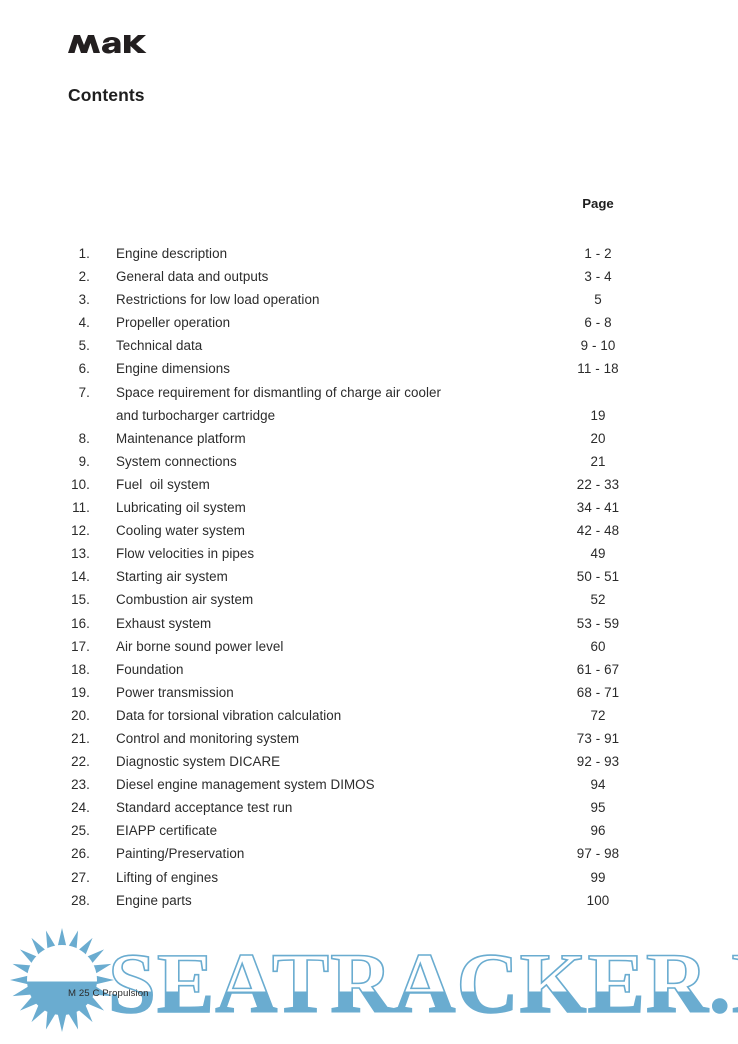 The height and width of the screenshot is (1044, 738). What do you see at coordinates (80, 531) in the screenshot?
I see `toc-entry-number: 12.` at bounding box center [80, 531].